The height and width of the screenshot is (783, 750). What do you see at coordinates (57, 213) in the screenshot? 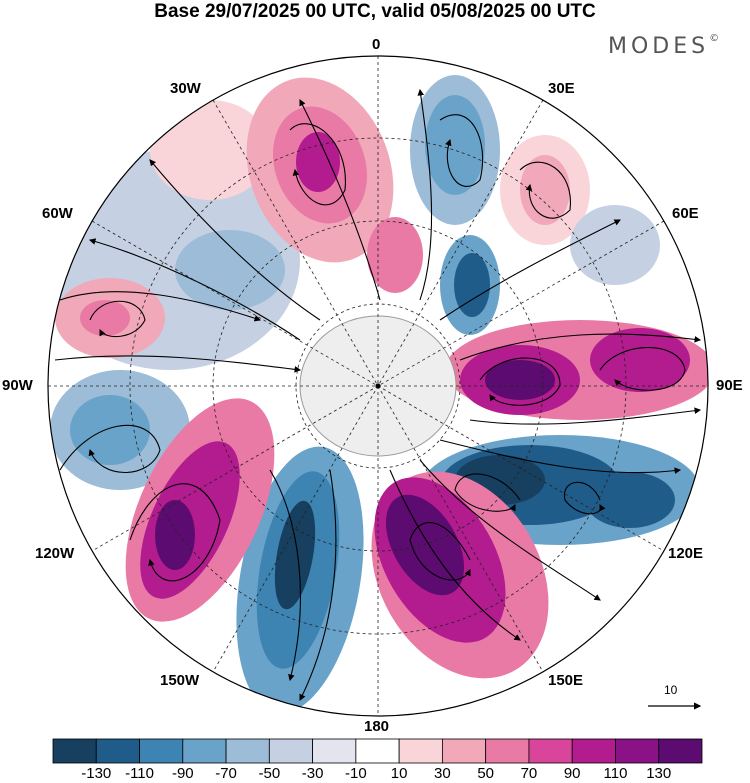
I see `lon-label-60w: 60W` at bounding box center [57, 213].